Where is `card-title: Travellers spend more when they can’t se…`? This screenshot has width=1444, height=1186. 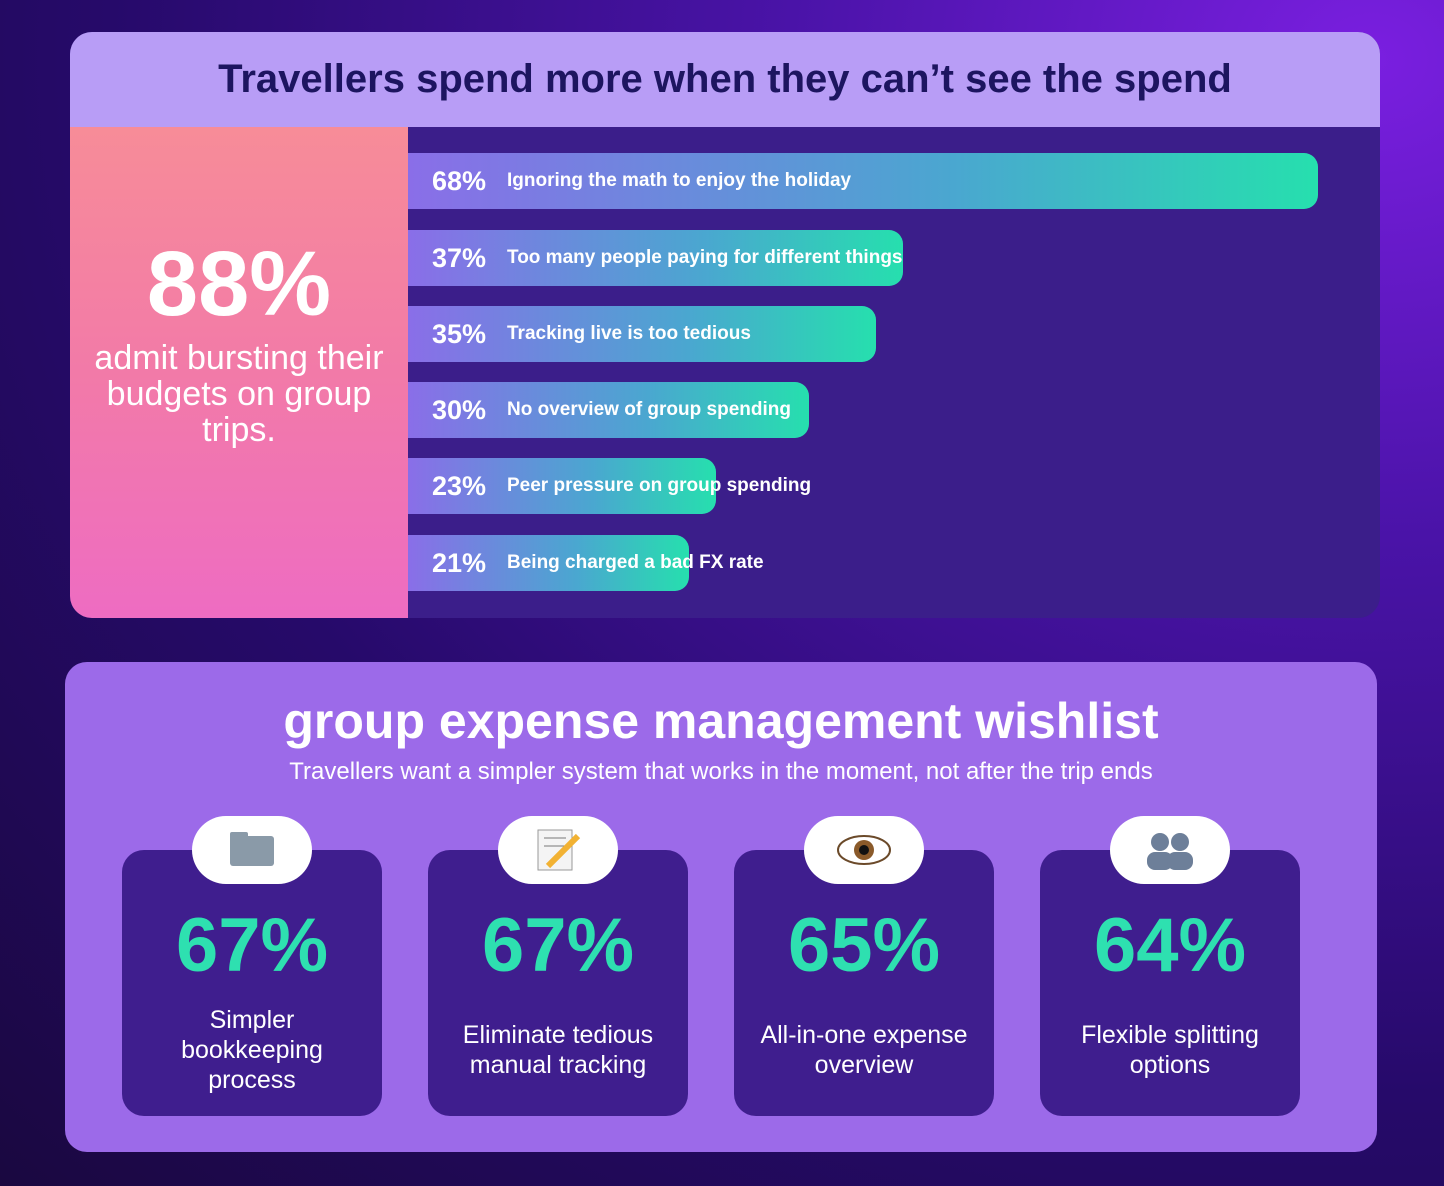 card-title: Travellers spend more when they can’t se… is located at coordinates (725, 79).